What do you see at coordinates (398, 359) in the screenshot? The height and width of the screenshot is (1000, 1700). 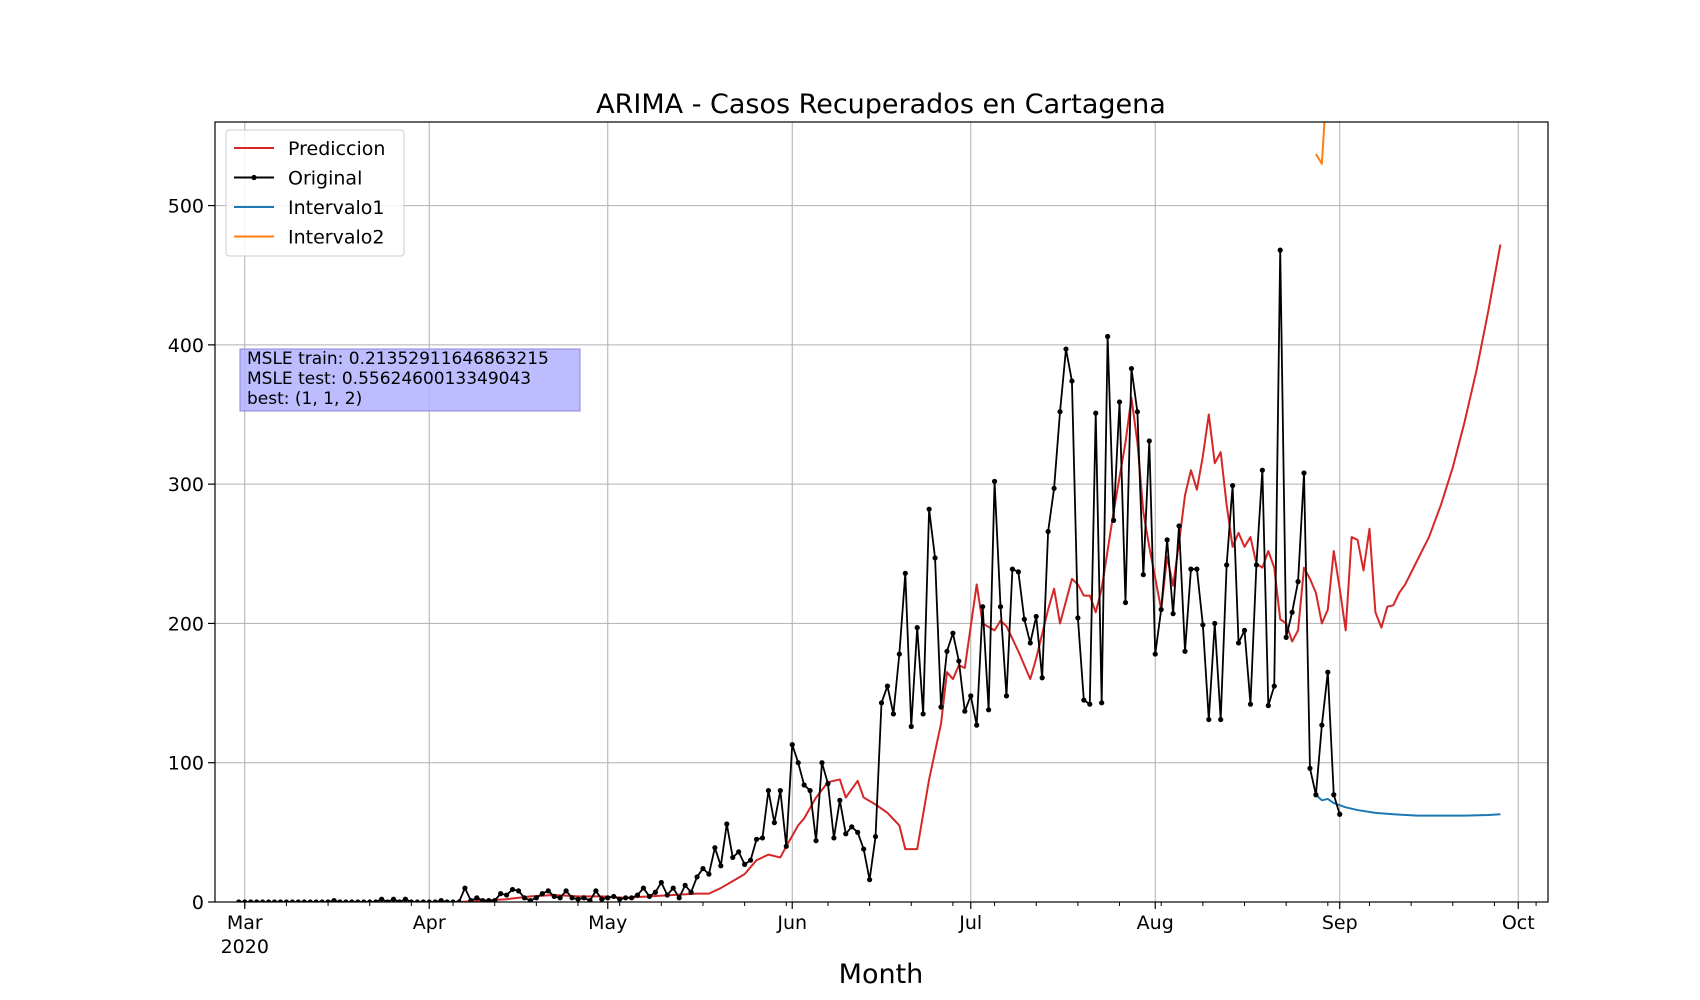 I see `annotation-line-1: MSLE train: 0.21352911646863215` at bounding box center [398, 359].